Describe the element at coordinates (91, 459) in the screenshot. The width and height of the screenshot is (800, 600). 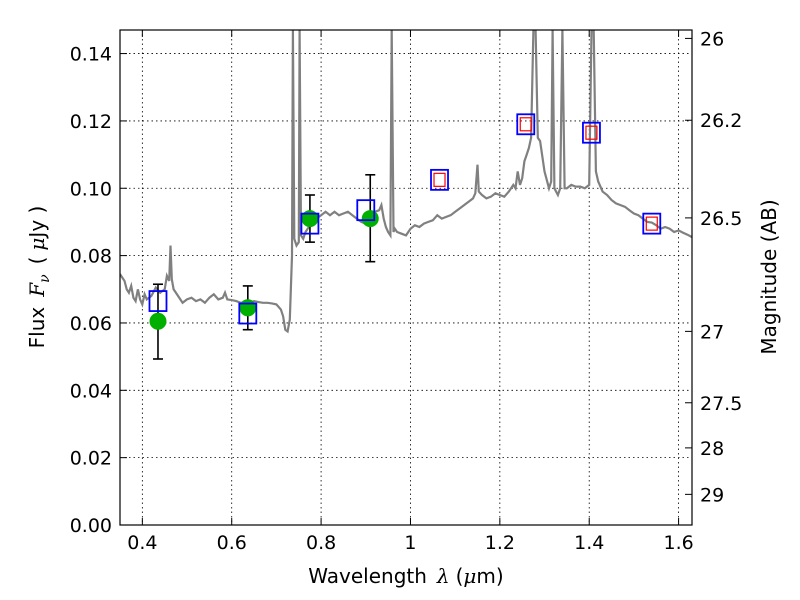
I see `y-tick-label: 0.02` at that location.